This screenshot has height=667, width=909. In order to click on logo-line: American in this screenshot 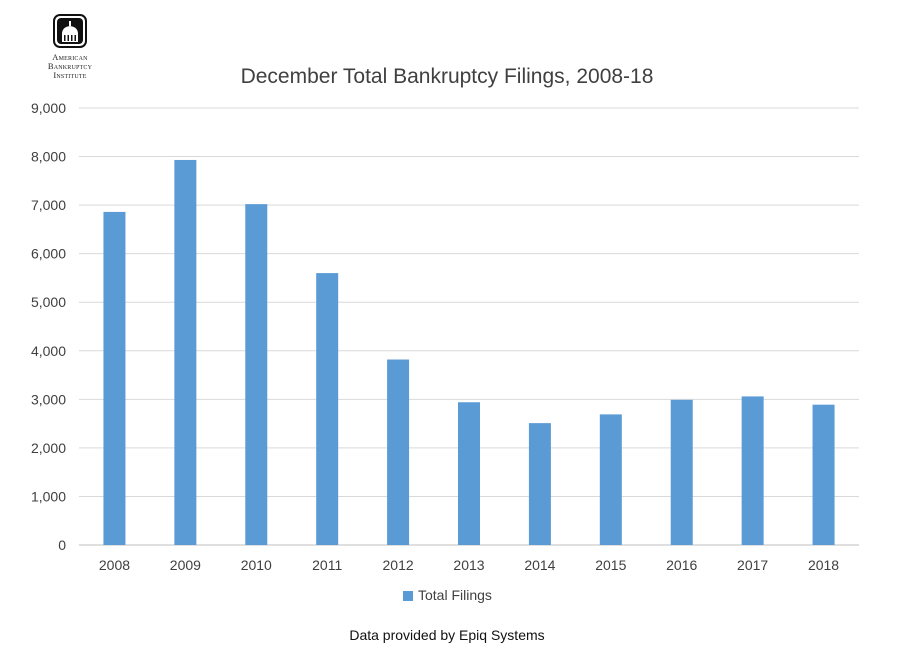, I will do `click(70, 57)`.